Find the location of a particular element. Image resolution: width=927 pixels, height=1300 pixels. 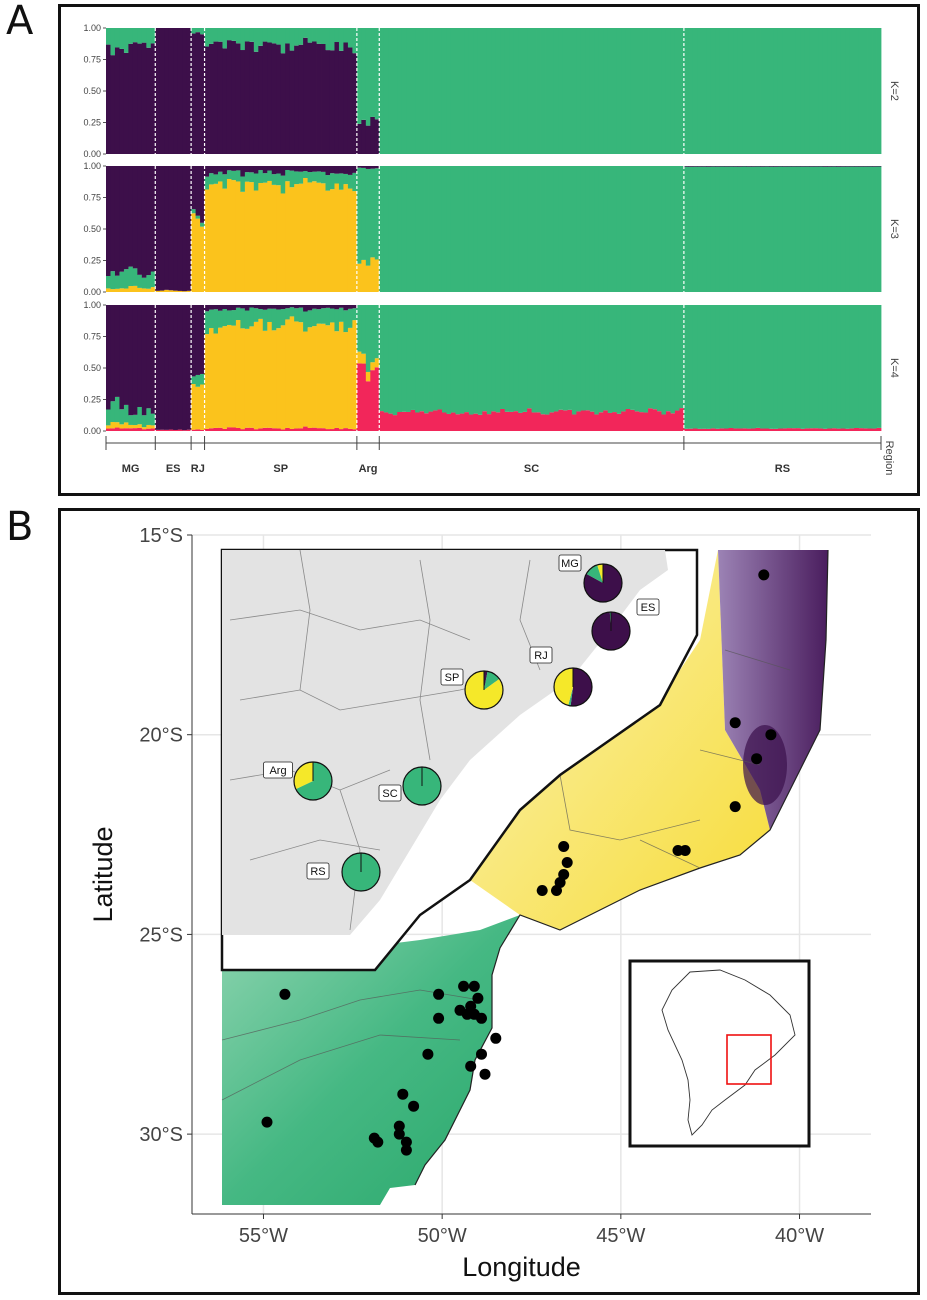

state-border is located at coordinates (730, 757).